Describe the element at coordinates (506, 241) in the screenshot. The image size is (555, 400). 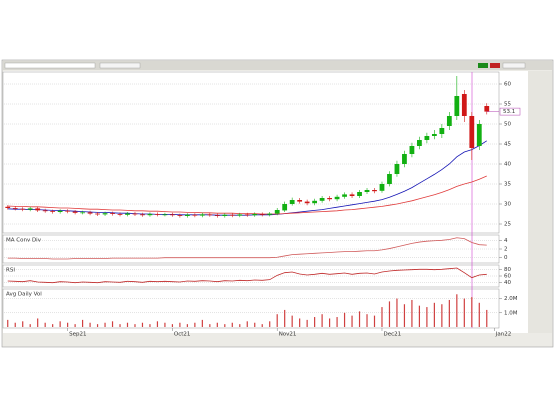
I see `y-tick-label: 4` at that location.